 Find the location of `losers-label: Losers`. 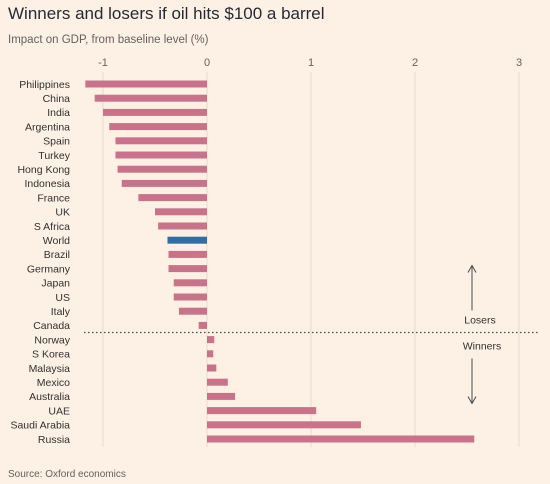

losers-label: Losers is located at coordinates (480, 321).